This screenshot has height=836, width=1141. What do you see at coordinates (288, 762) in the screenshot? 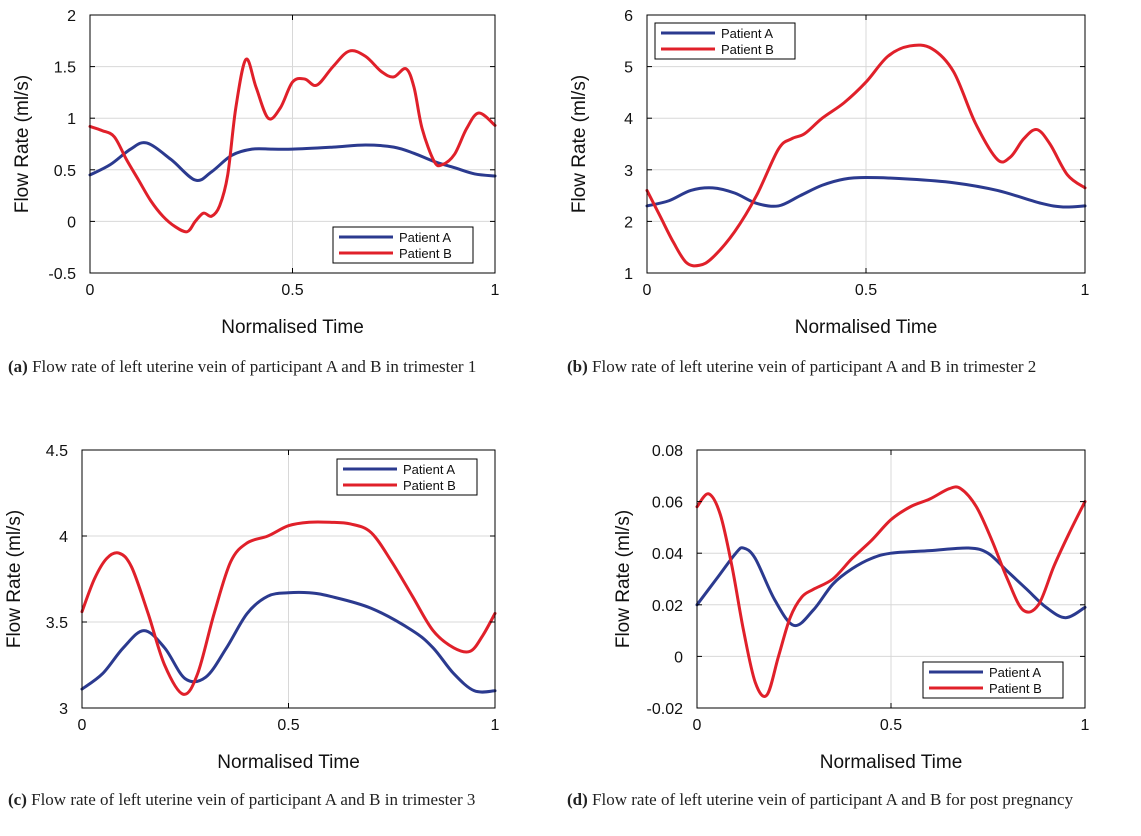
I see `x-axis-label-c: Normalised Time` at bounding box center [288, 762].